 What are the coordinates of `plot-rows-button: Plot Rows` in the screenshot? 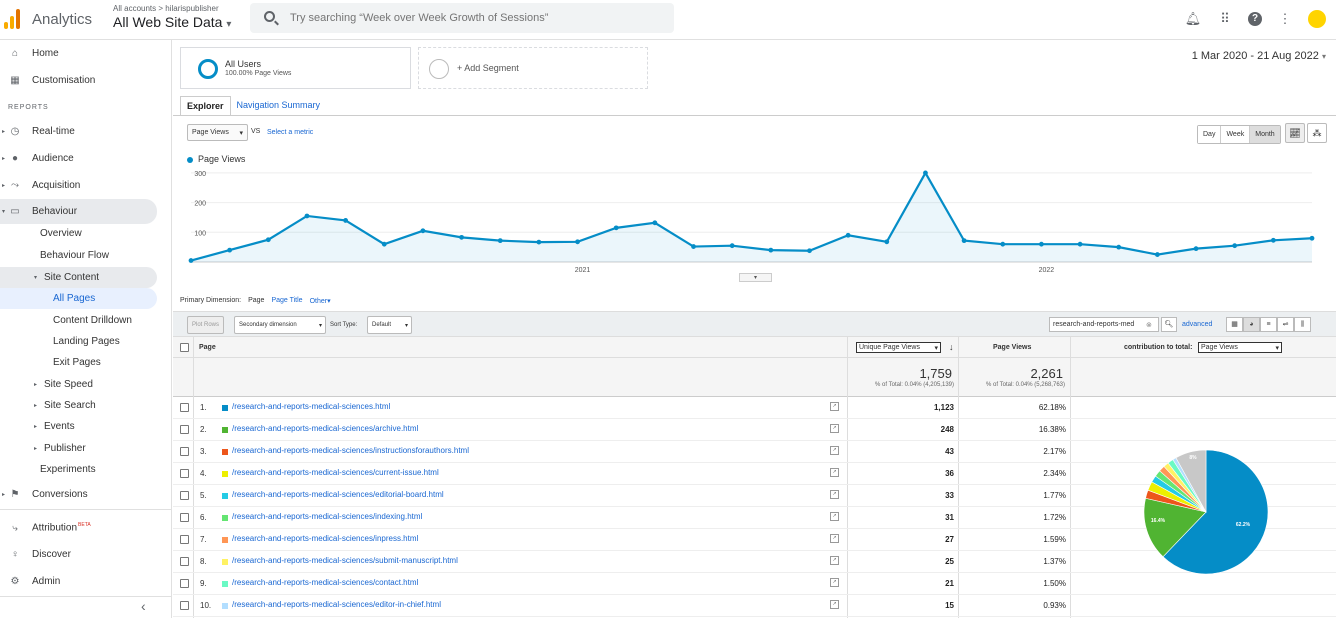 It's located at (206, 325).